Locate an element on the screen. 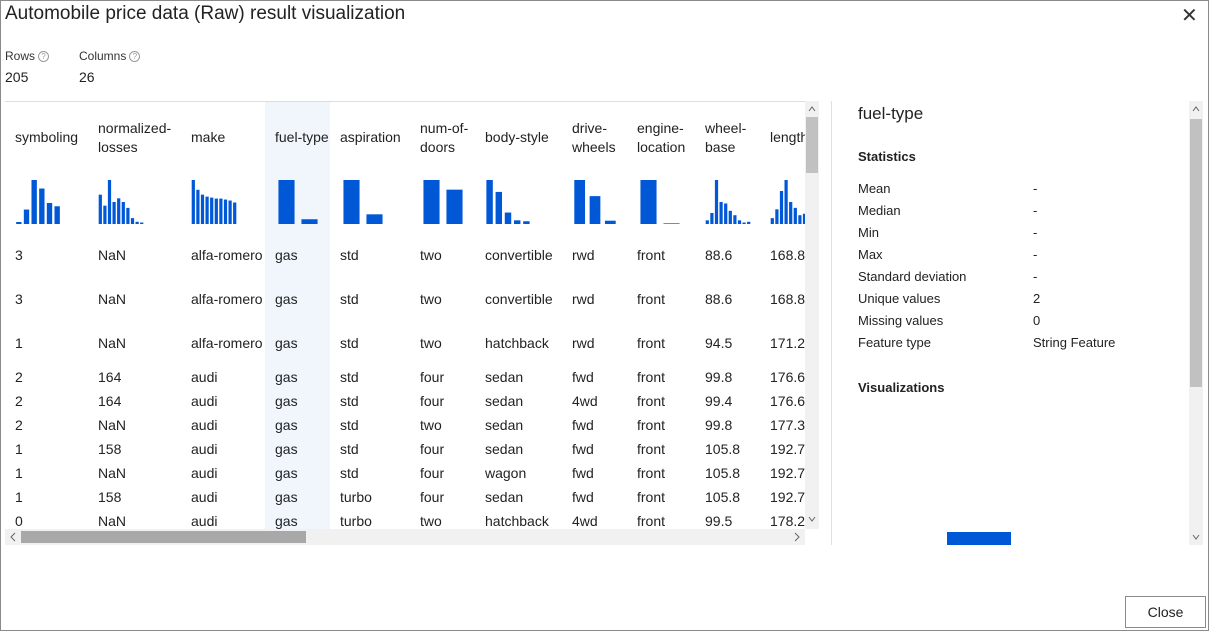 This screenshot has width=1209, height=631. table-row: 2 NaN audi gas std two sedan fwd front 99.8 177.3 is located at coordinates (405, 425).